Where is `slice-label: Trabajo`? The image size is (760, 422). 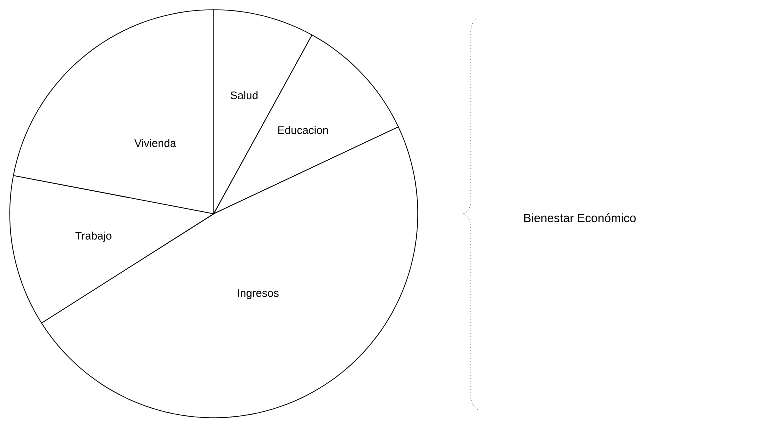
slice-label: Trabajo is located at coordinates (94, 237).